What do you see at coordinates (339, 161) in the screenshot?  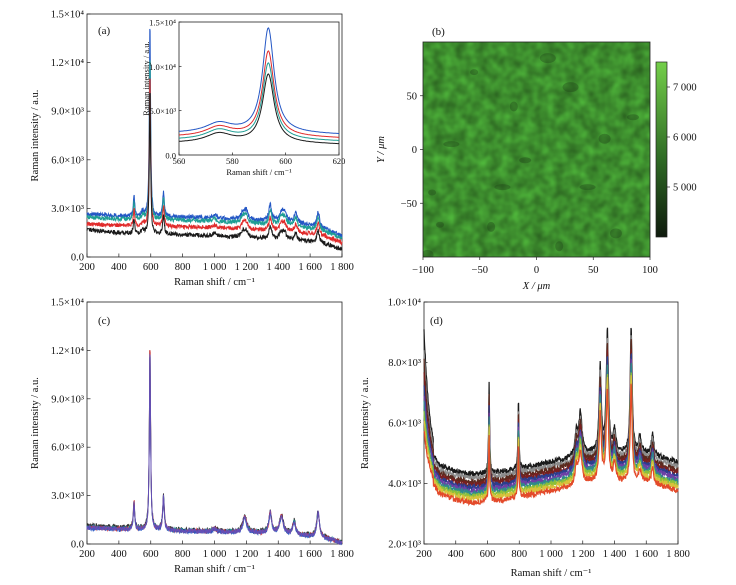 I see `x-tick-label: 620` at bounding box center [339, 161].